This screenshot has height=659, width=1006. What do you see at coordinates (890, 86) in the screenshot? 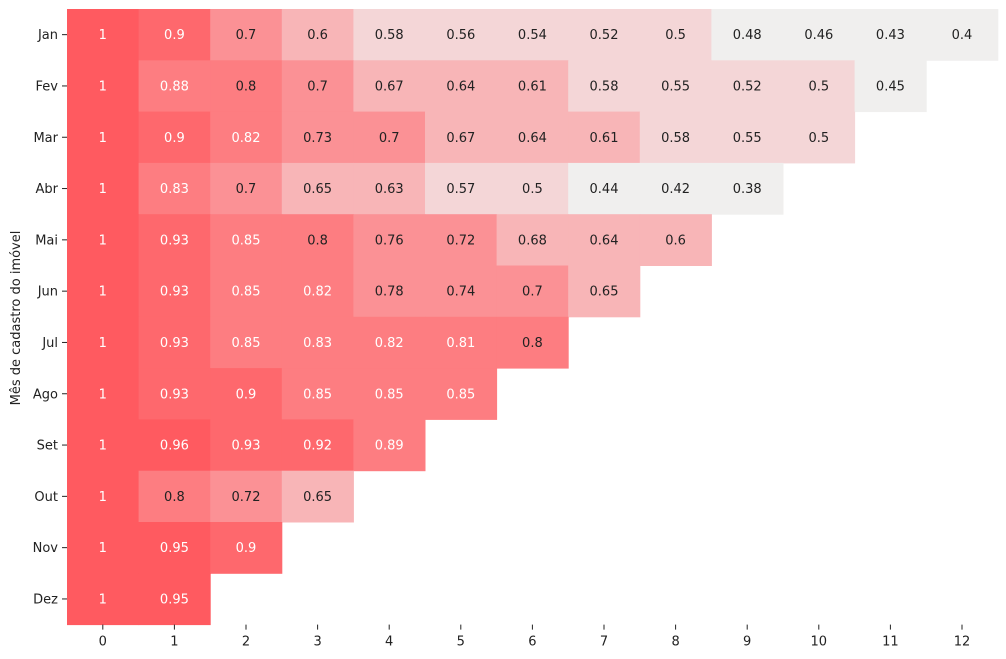
I see `heatmap-cell-label: 0.45` at bounding box center [890, 86].